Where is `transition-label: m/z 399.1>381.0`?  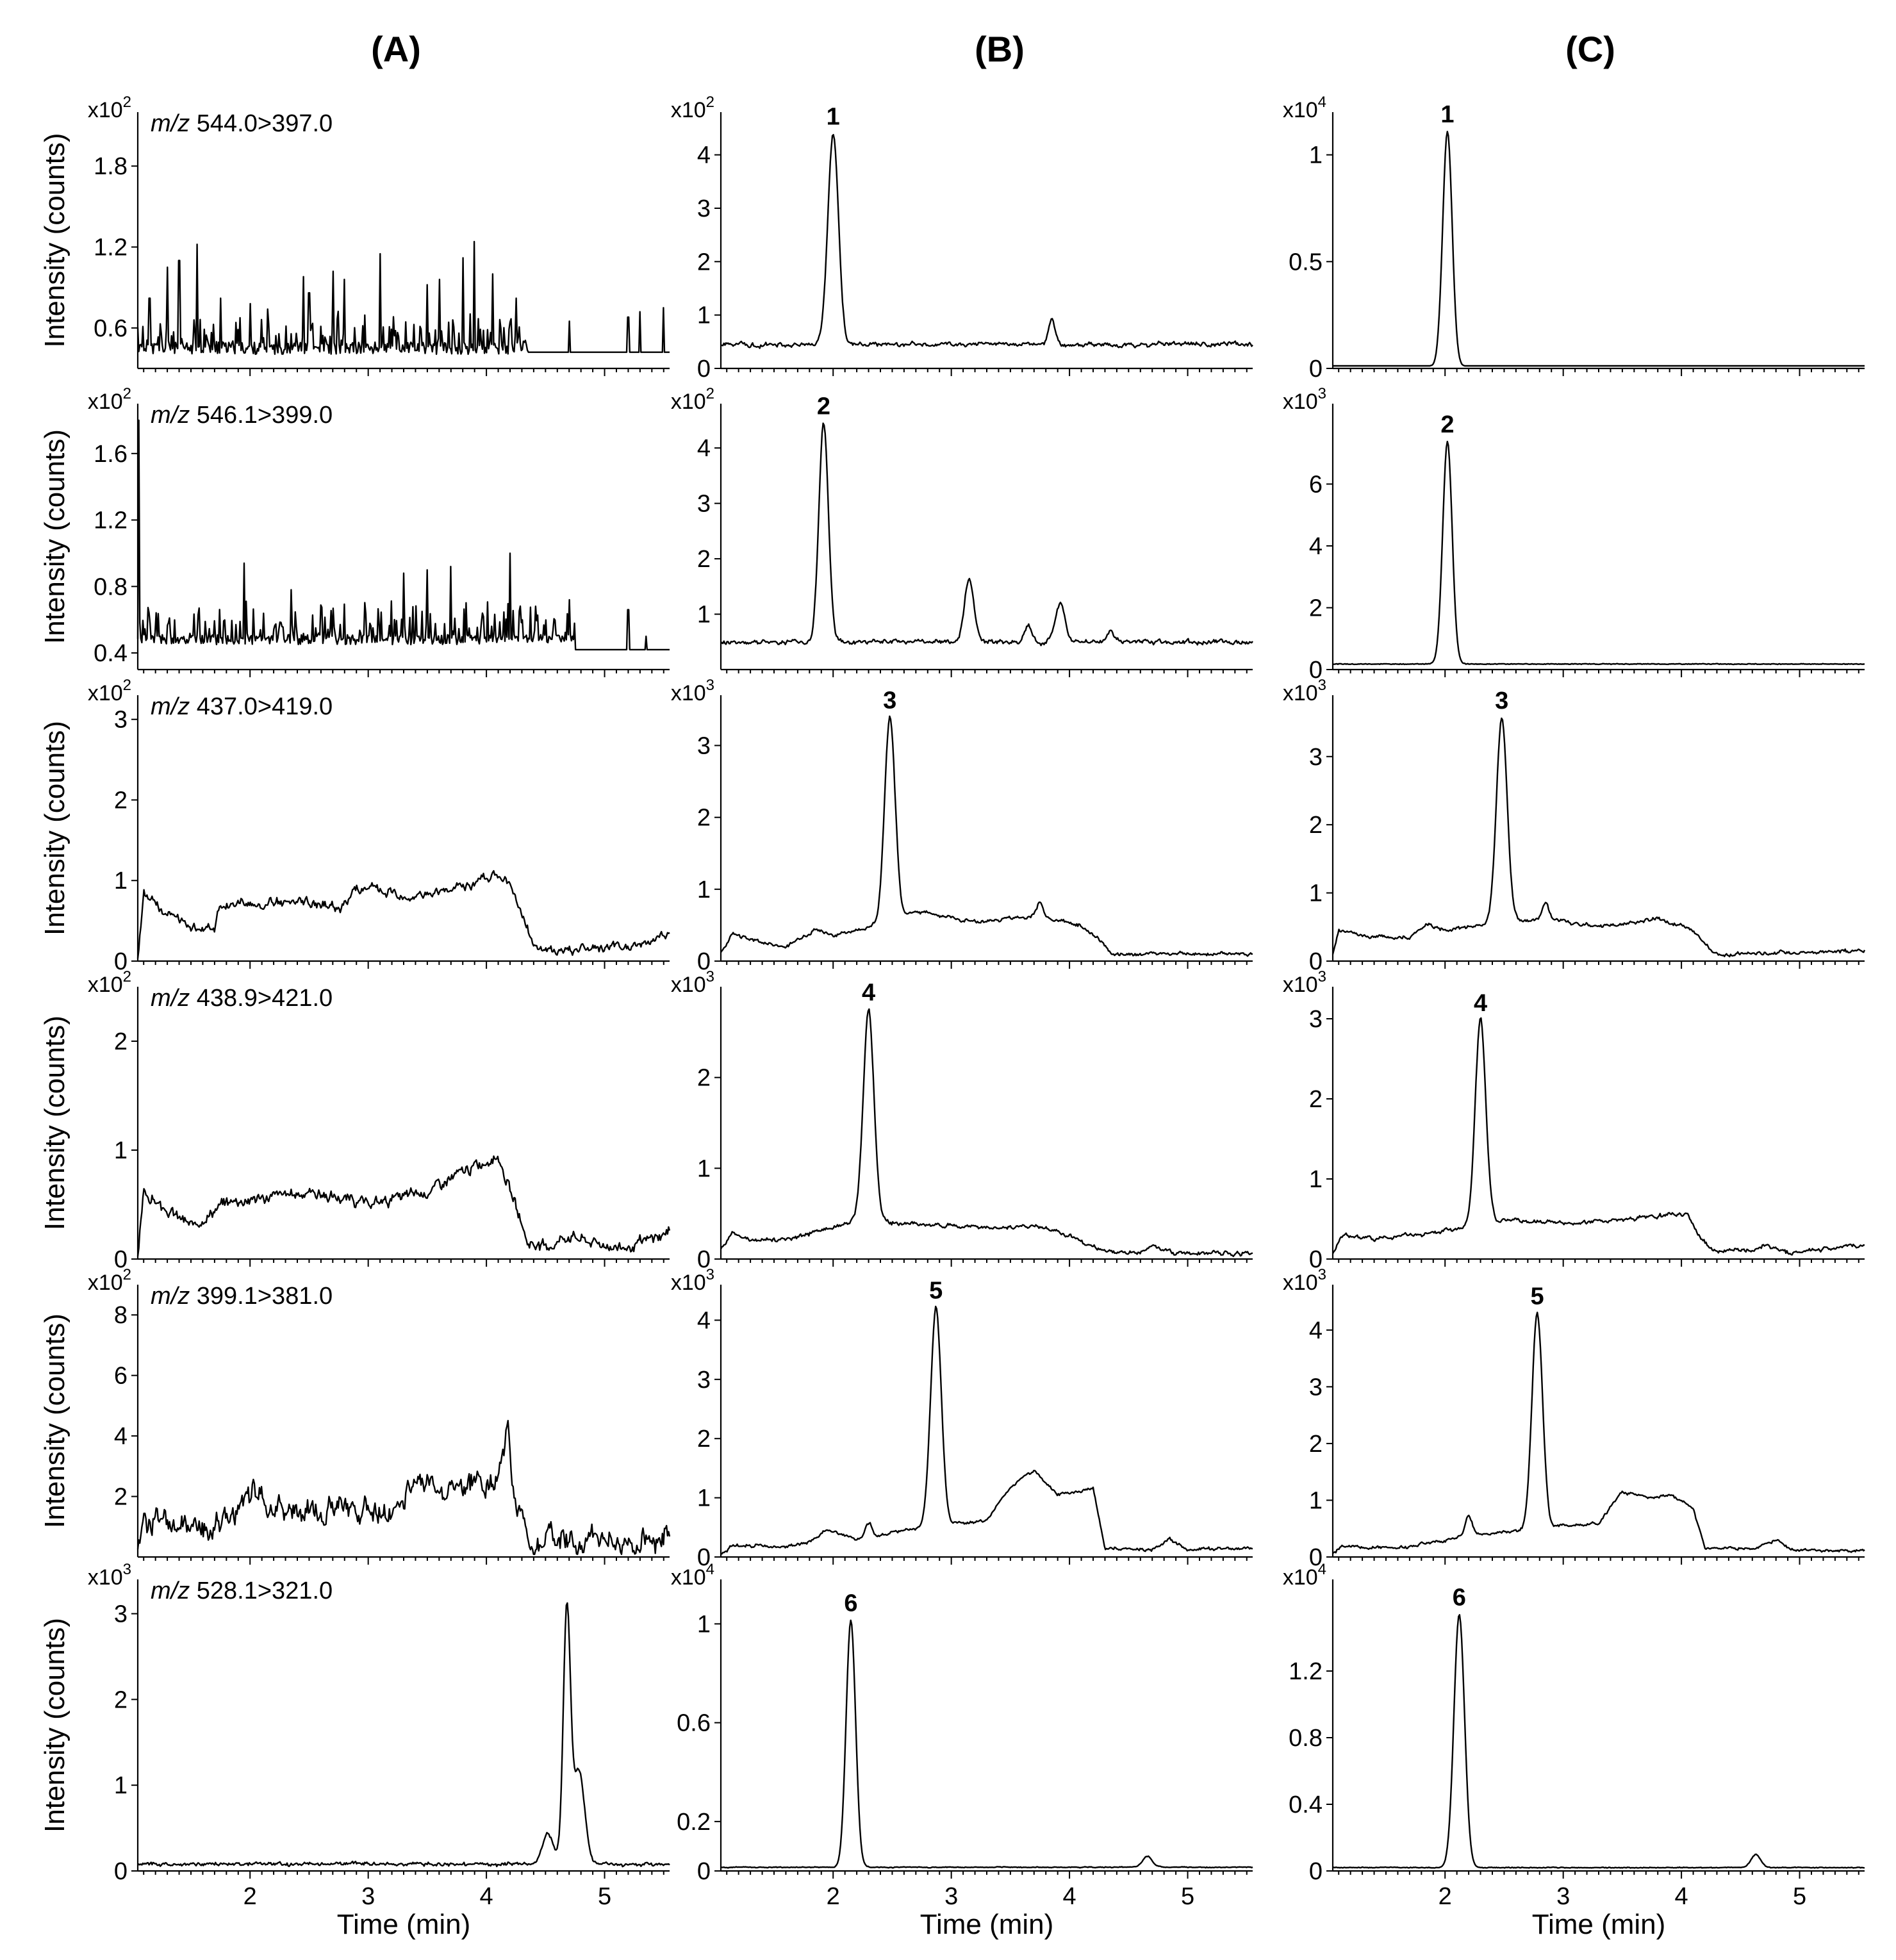 transition-label: m/z 399.1>381.0 is located at coordinates (242, 1297).